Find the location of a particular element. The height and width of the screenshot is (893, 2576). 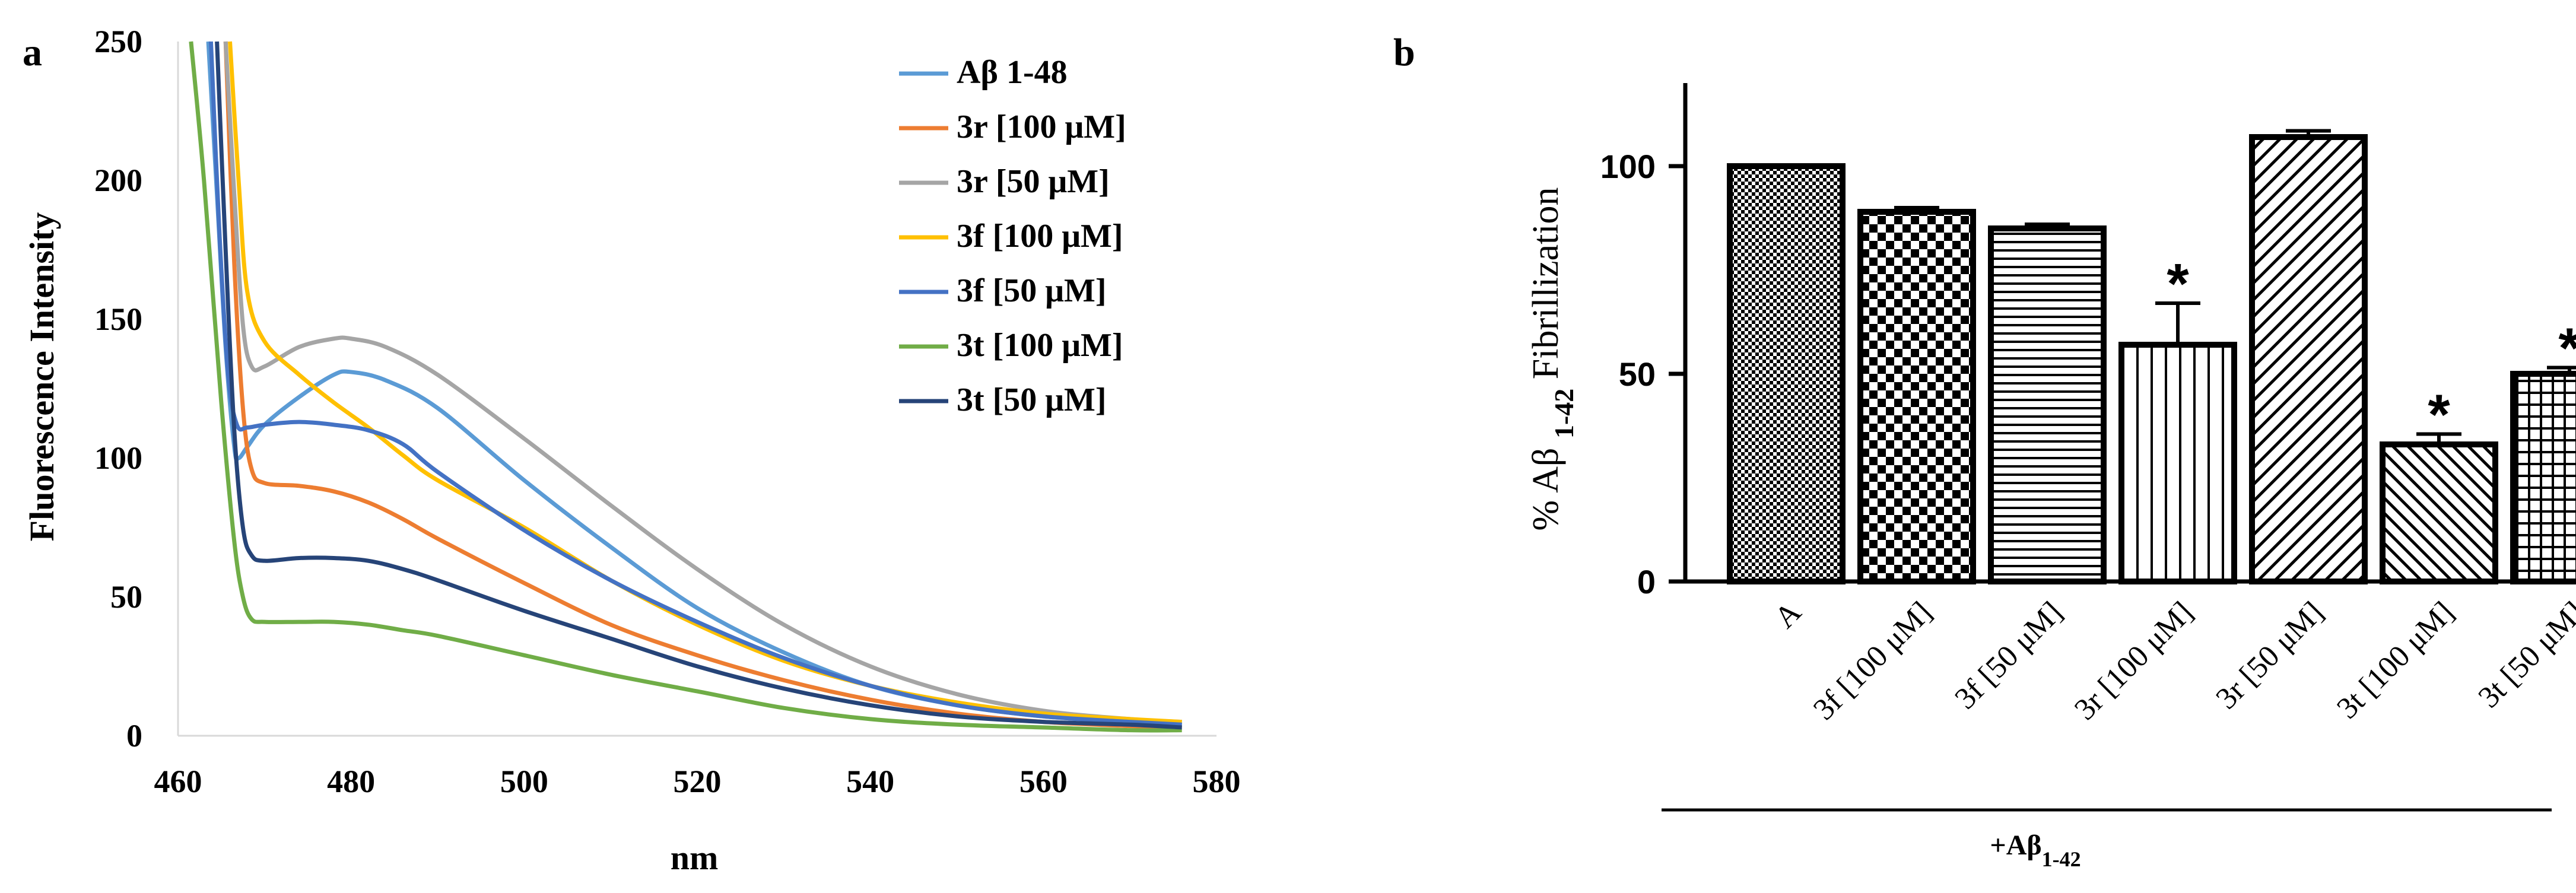

panel-a-letter: a is located at coordinates (32, 53).